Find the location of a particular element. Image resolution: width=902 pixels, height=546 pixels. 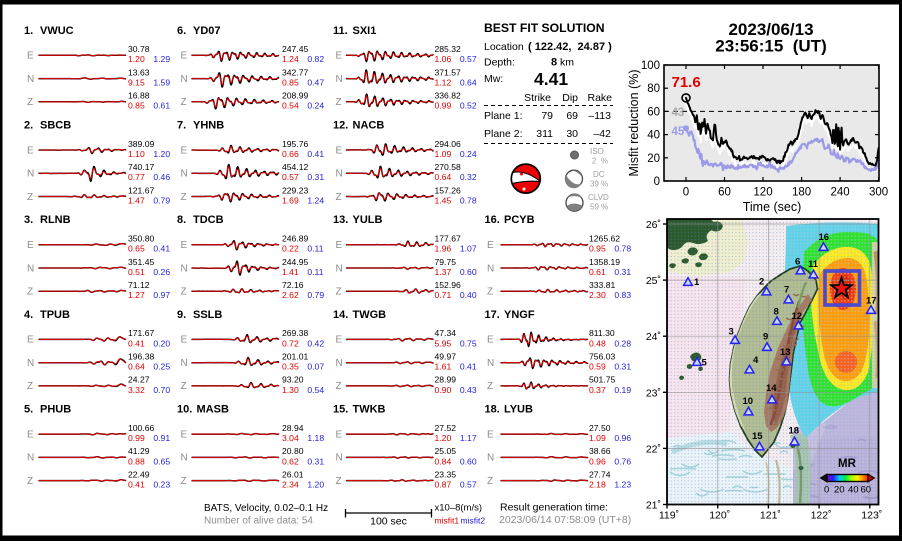

svg-text: YNGF is located at coordinates (519, 315).